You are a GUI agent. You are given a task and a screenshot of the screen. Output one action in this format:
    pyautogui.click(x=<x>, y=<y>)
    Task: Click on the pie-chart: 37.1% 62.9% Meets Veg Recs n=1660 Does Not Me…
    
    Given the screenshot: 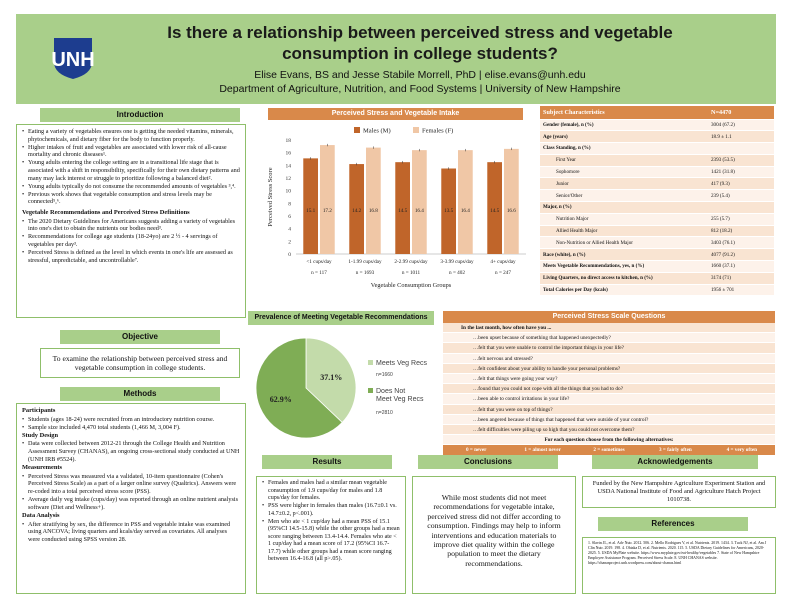 What is the action you would take?
    pyautogui.click(x=341, y=388)
    